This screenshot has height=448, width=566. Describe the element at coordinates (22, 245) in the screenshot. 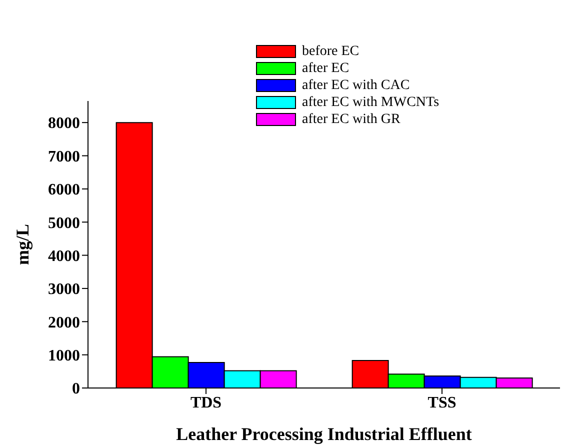

I see `y-axis-title: mg/L` at that location.